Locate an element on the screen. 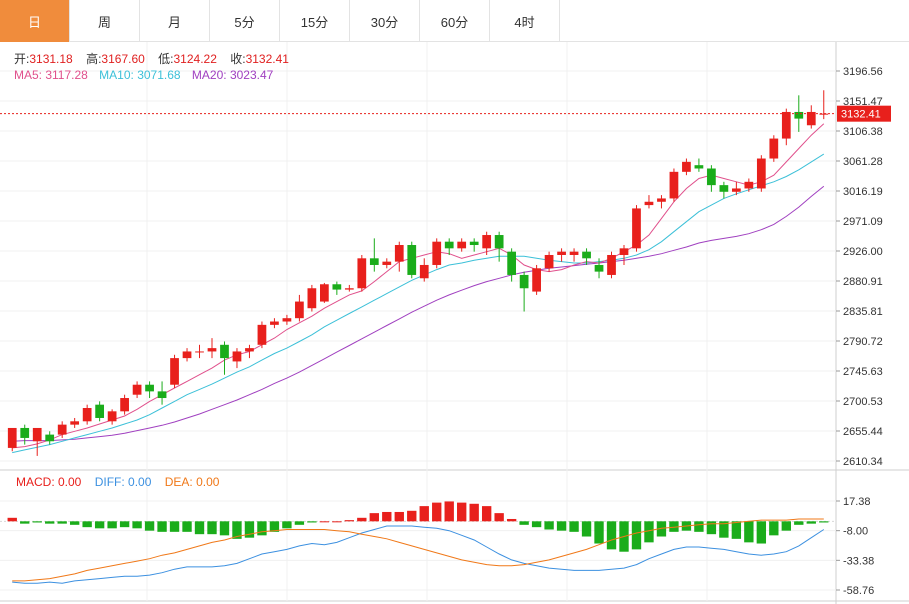  tab-4: 15分 is located at coordinates (315, 21).